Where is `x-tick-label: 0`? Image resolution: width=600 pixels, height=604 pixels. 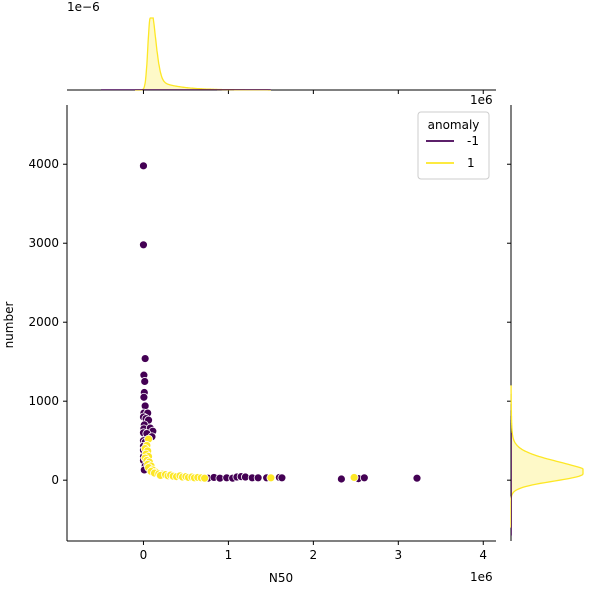
x-tick-label: 0 is located at coordinates (144, 555).